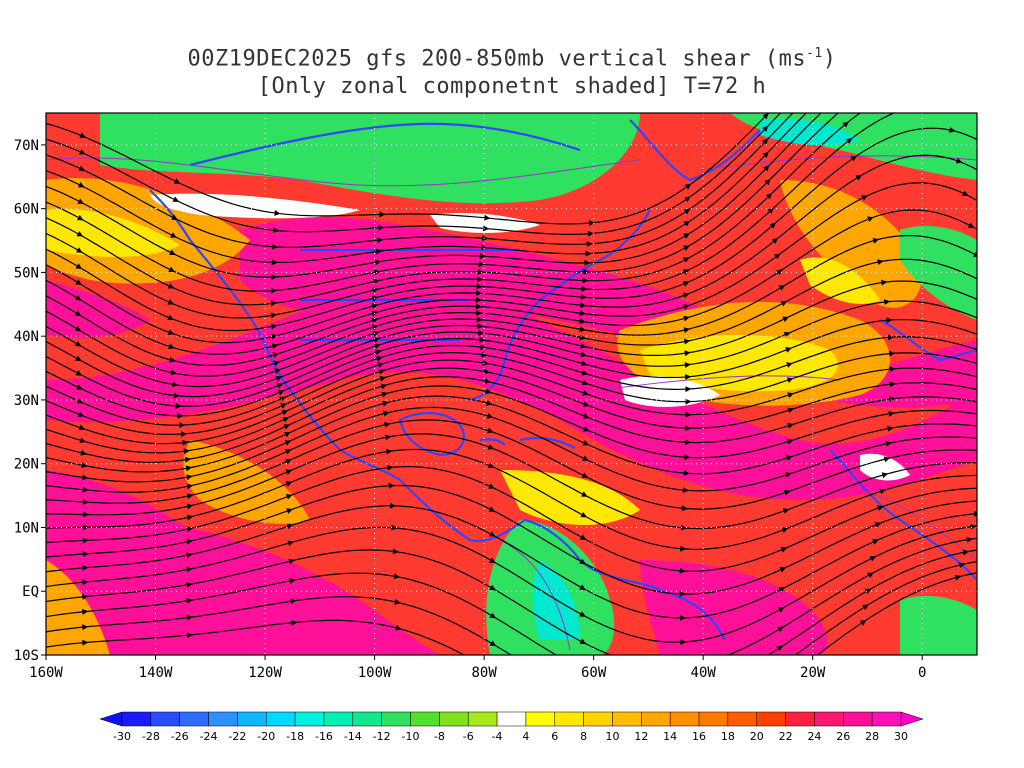  Describe the element at coordinates (497, 736) in the screenshot. I see `colorbar-label: -4` at that location.